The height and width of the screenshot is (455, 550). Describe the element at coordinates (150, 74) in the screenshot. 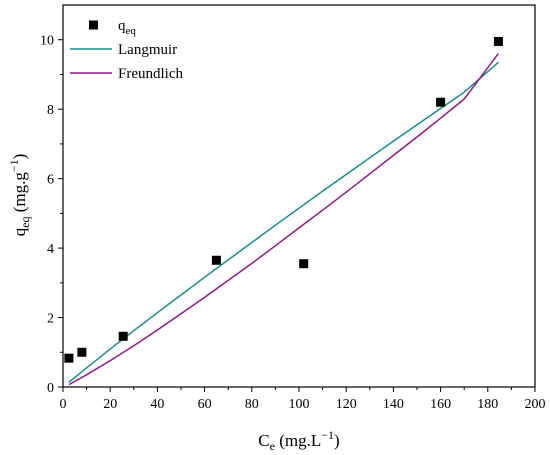

I see `legend-label: Freundlich` at that location.